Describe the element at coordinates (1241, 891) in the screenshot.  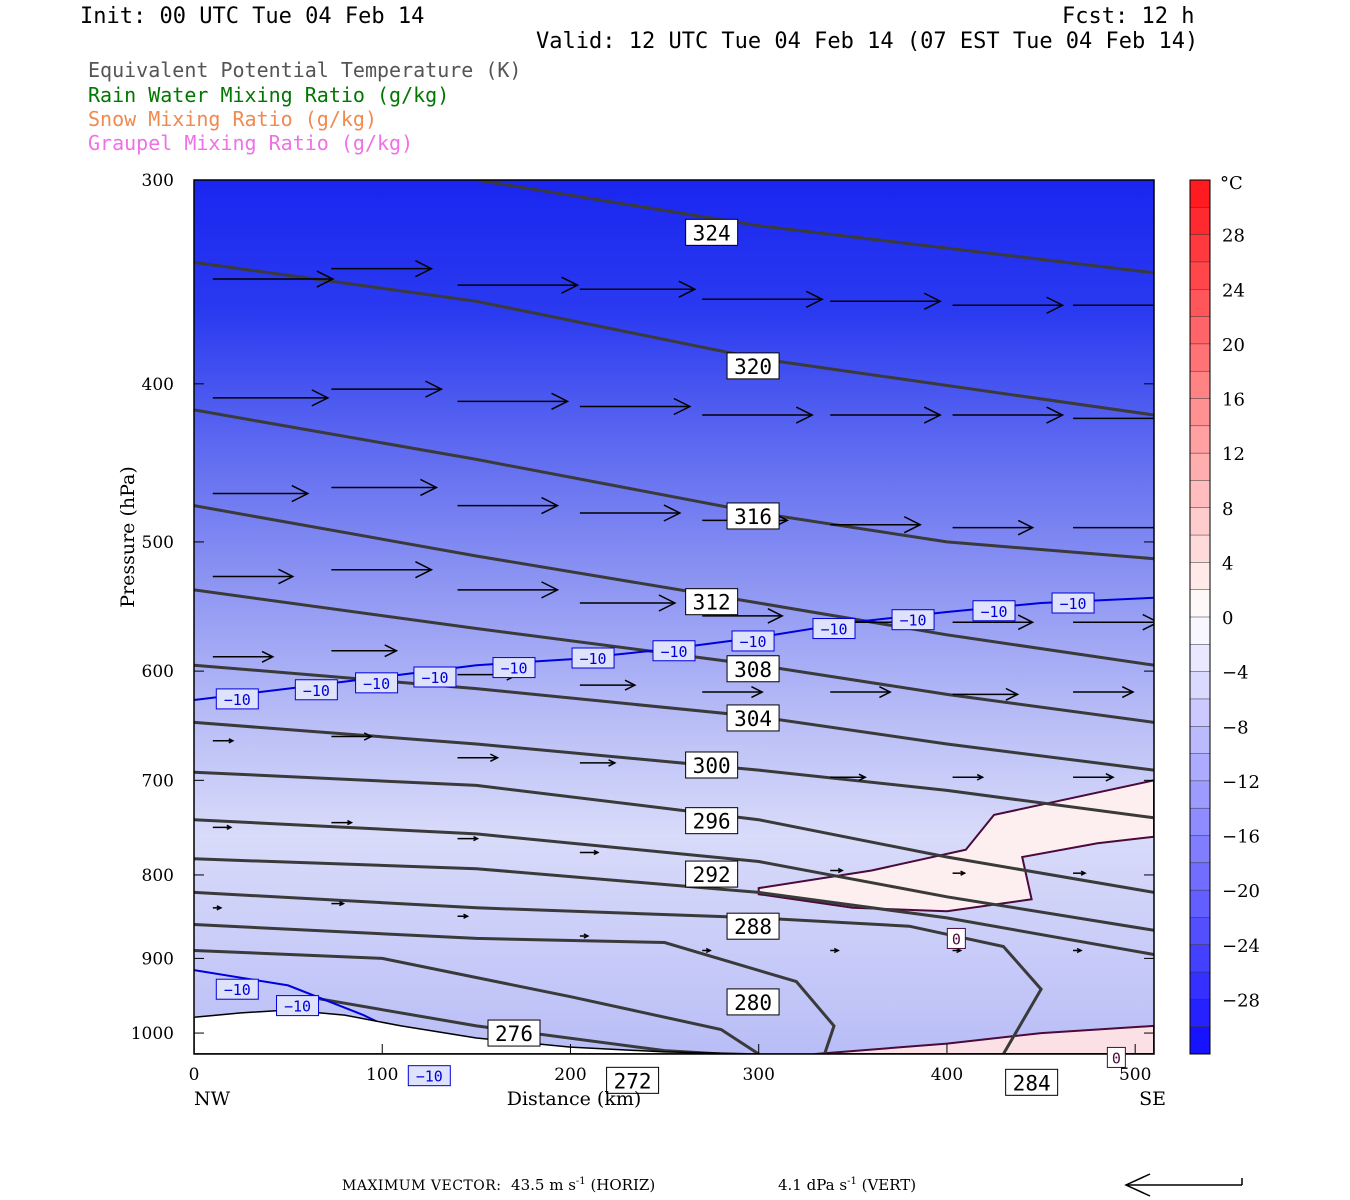
I see `colorbar-tick-label: −20` at that location.